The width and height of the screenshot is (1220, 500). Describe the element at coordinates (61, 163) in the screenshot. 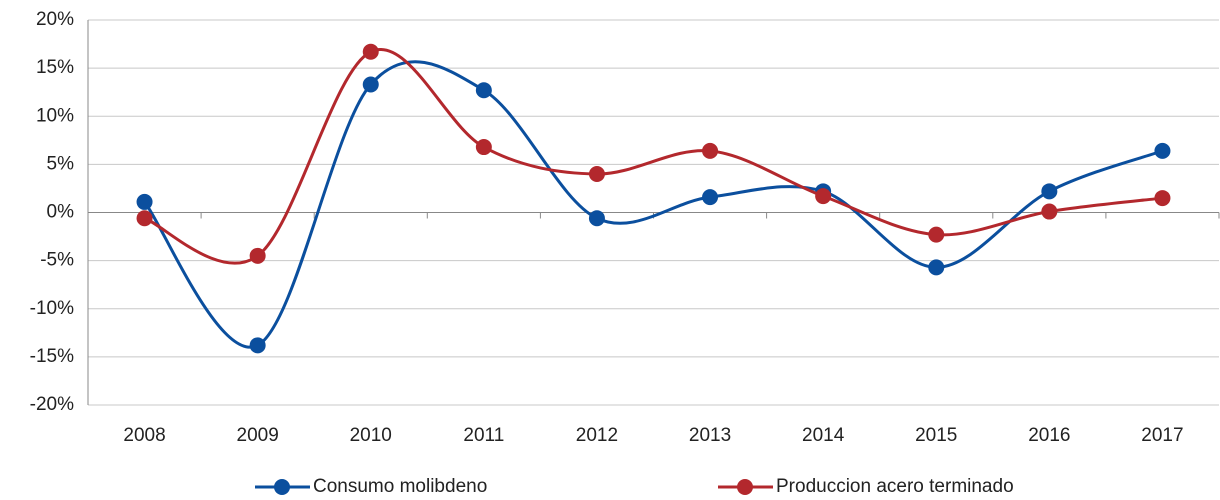

I see `y-tick-label: 5%` at that location.